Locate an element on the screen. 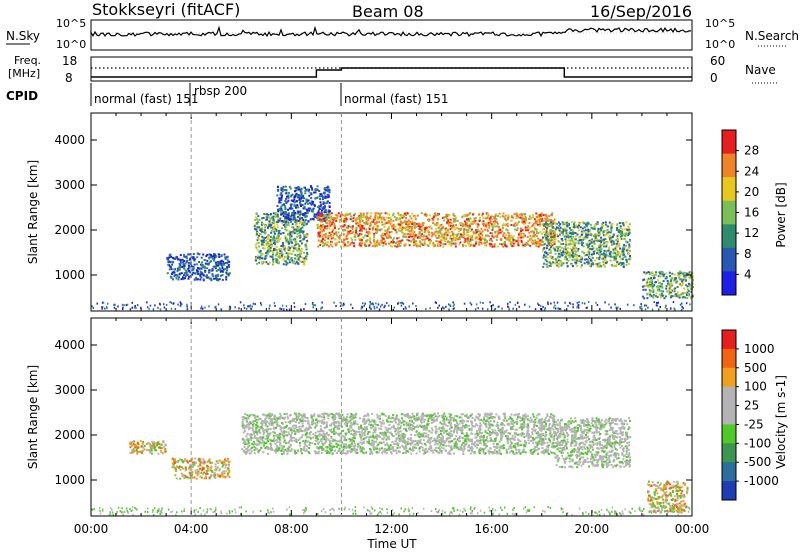 The height and width of the screenshot is (554, 800). nave-label: Nave is located at coordinates (760, 70).